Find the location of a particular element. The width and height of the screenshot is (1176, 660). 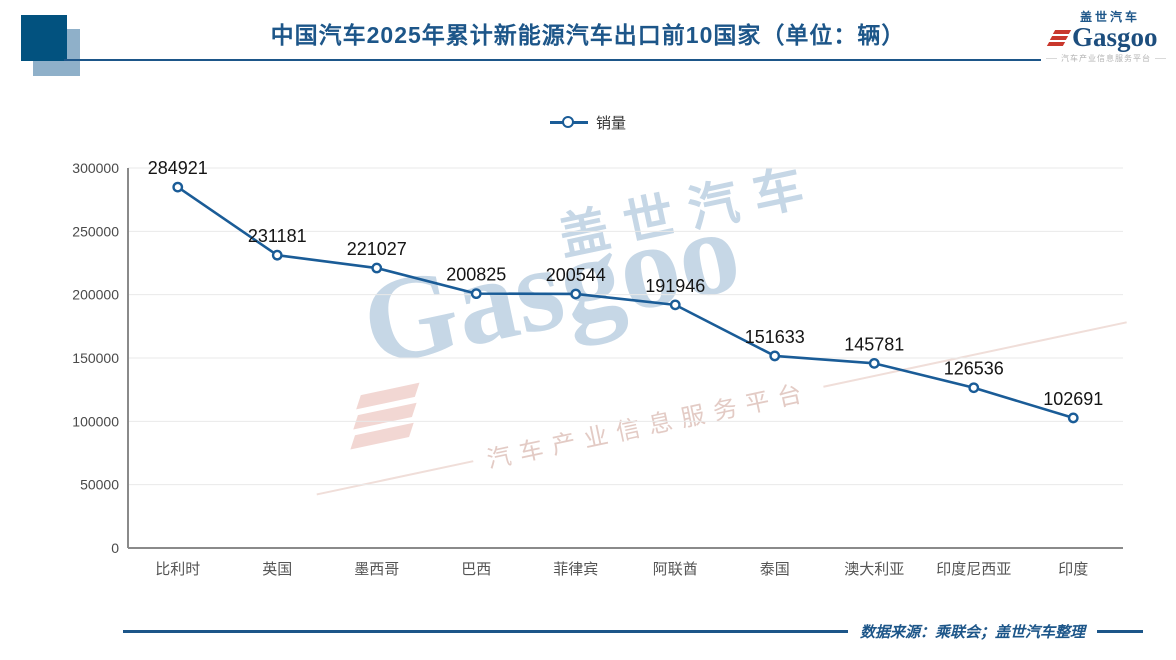

y-tick-label: 50000 is located at coordinates (99, 485).